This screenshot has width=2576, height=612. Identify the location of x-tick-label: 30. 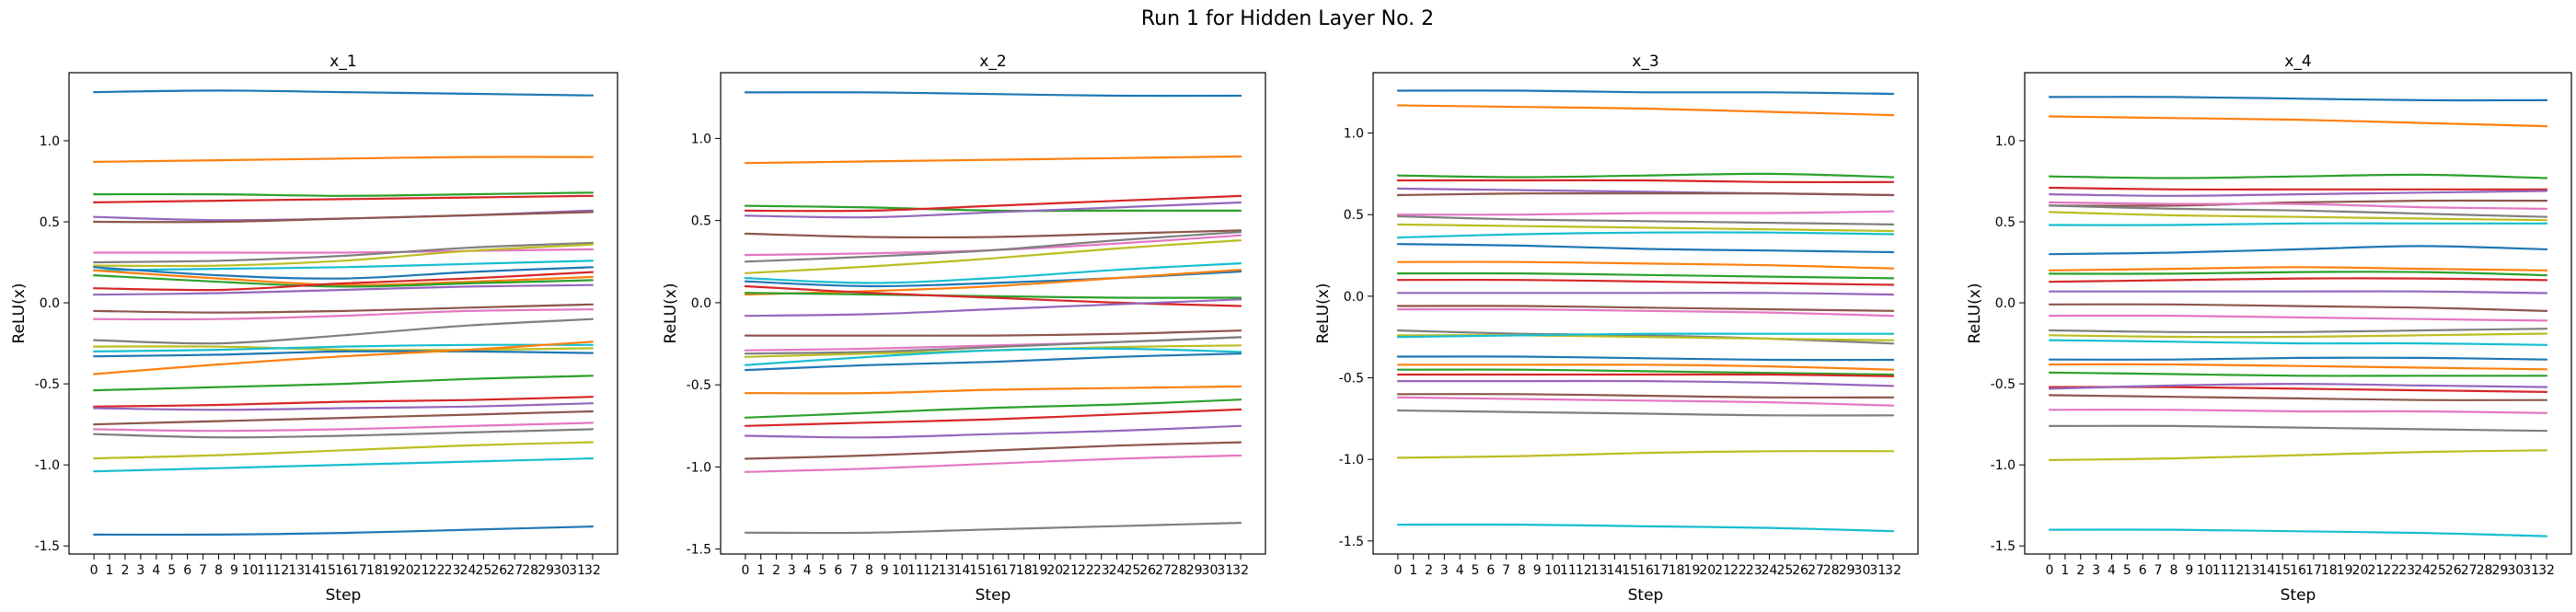
(561, 570).